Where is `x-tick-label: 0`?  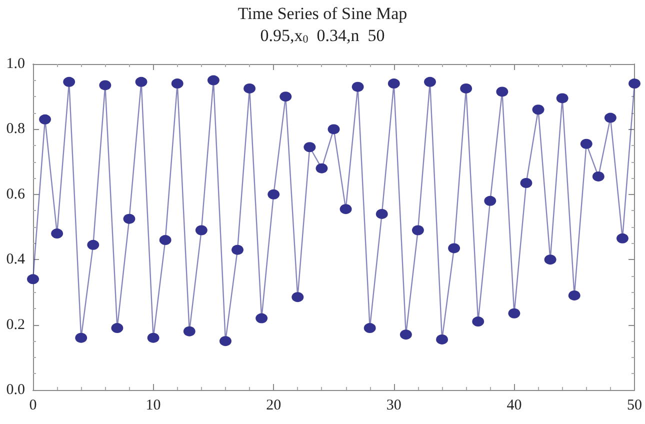
x-tick-label: 0 is located at coordinates (33, 406).